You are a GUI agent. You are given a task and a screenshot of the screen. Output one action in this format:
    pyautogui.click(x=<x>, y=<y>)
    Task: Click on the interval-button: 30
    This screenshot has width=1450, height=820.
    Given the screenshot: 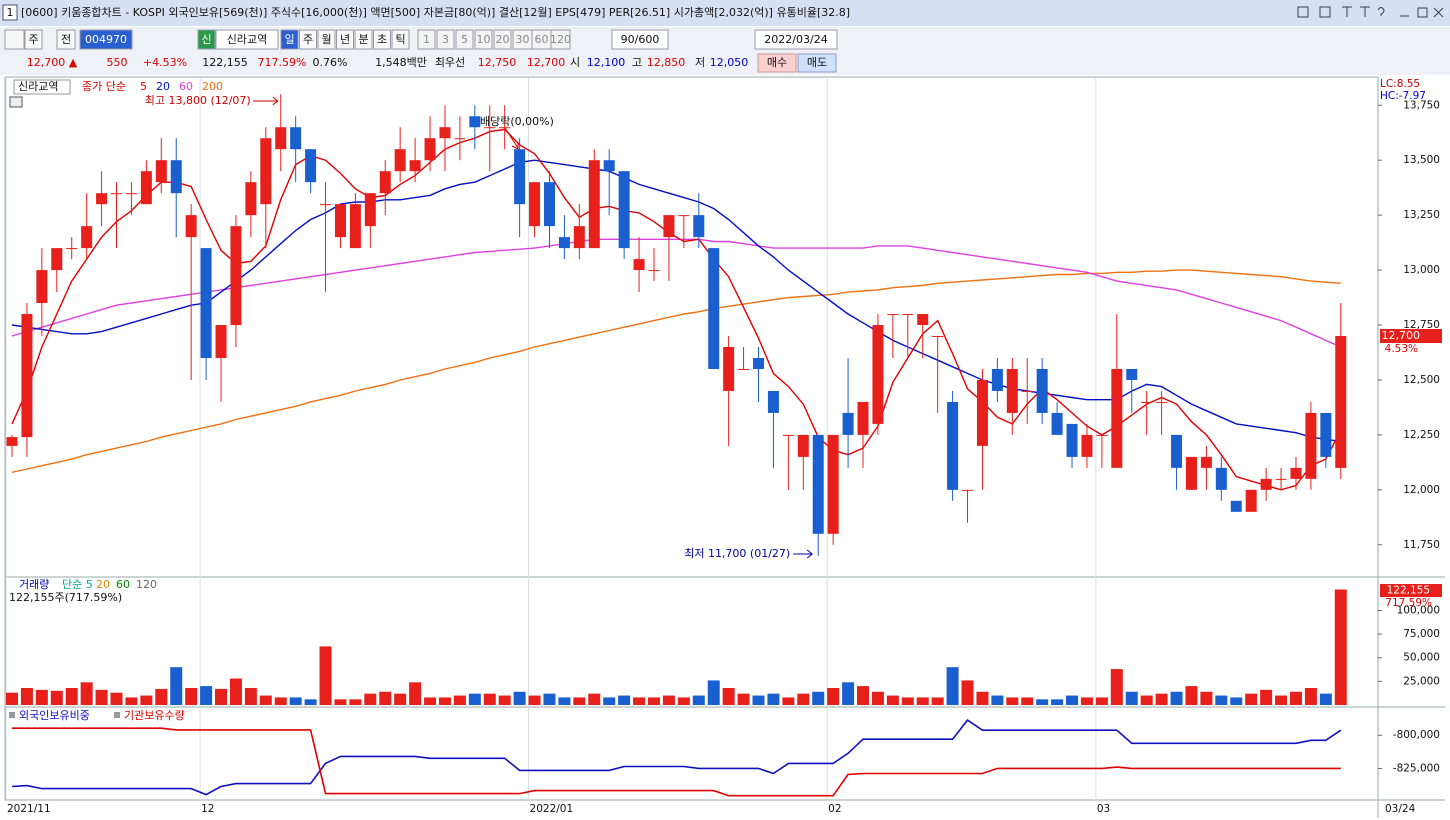 What is the action you would take?
    pyautogui.click(x=523, y=39)
    